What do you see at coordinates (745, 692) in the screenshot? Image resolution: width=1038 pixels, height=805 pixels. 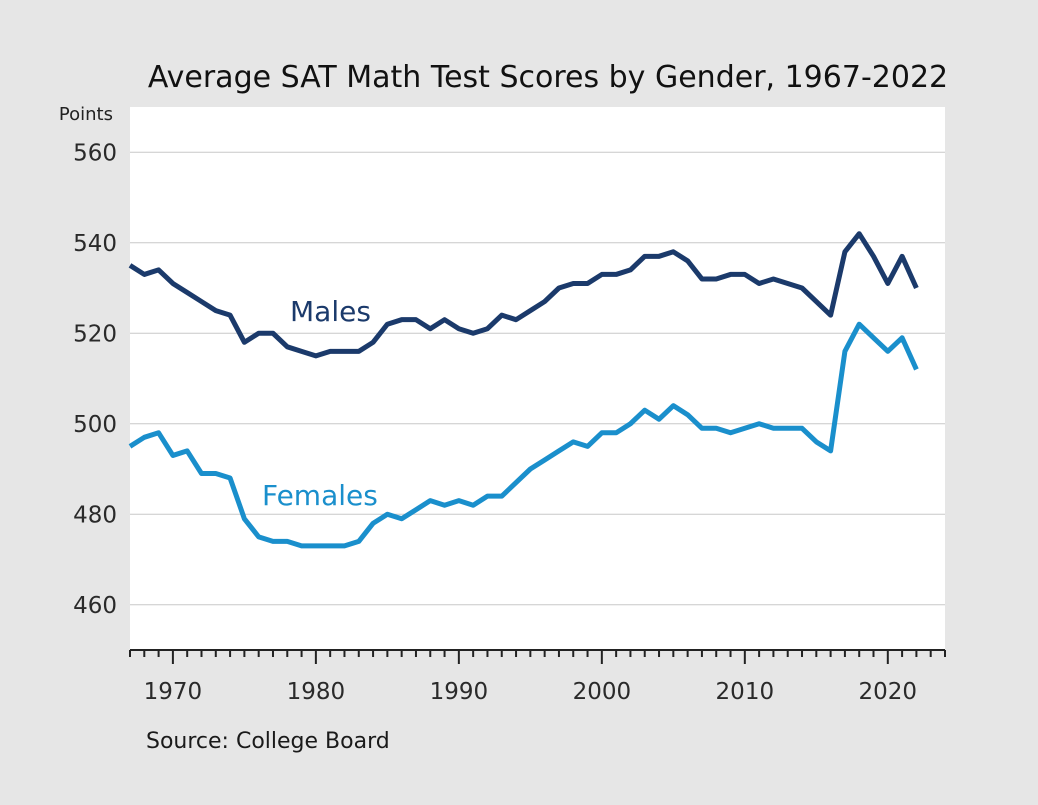 I see `x-tick-label-2010: 2010` at bounding box center [745, 692].